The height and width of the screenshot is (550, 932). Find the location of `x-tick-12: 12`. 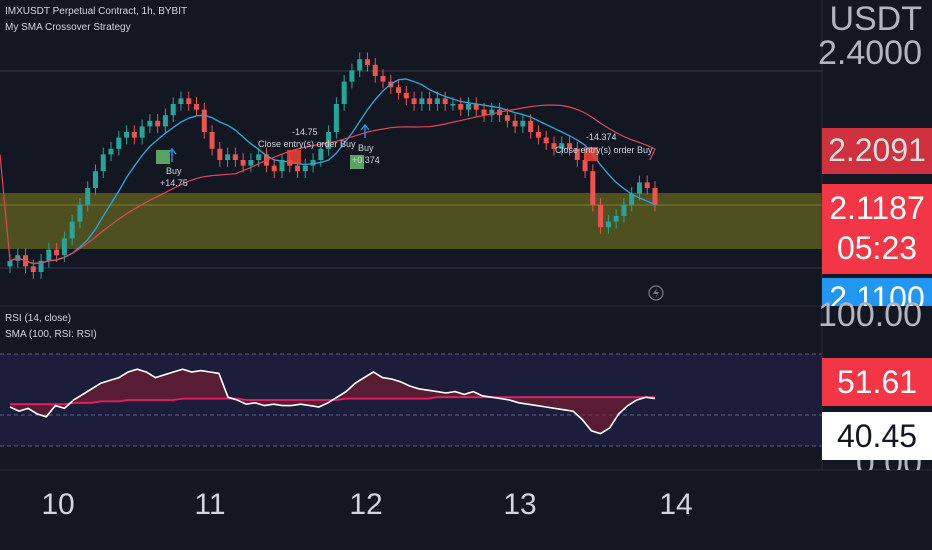

x-tick-12: 12 is located at coordinates (366, 504).